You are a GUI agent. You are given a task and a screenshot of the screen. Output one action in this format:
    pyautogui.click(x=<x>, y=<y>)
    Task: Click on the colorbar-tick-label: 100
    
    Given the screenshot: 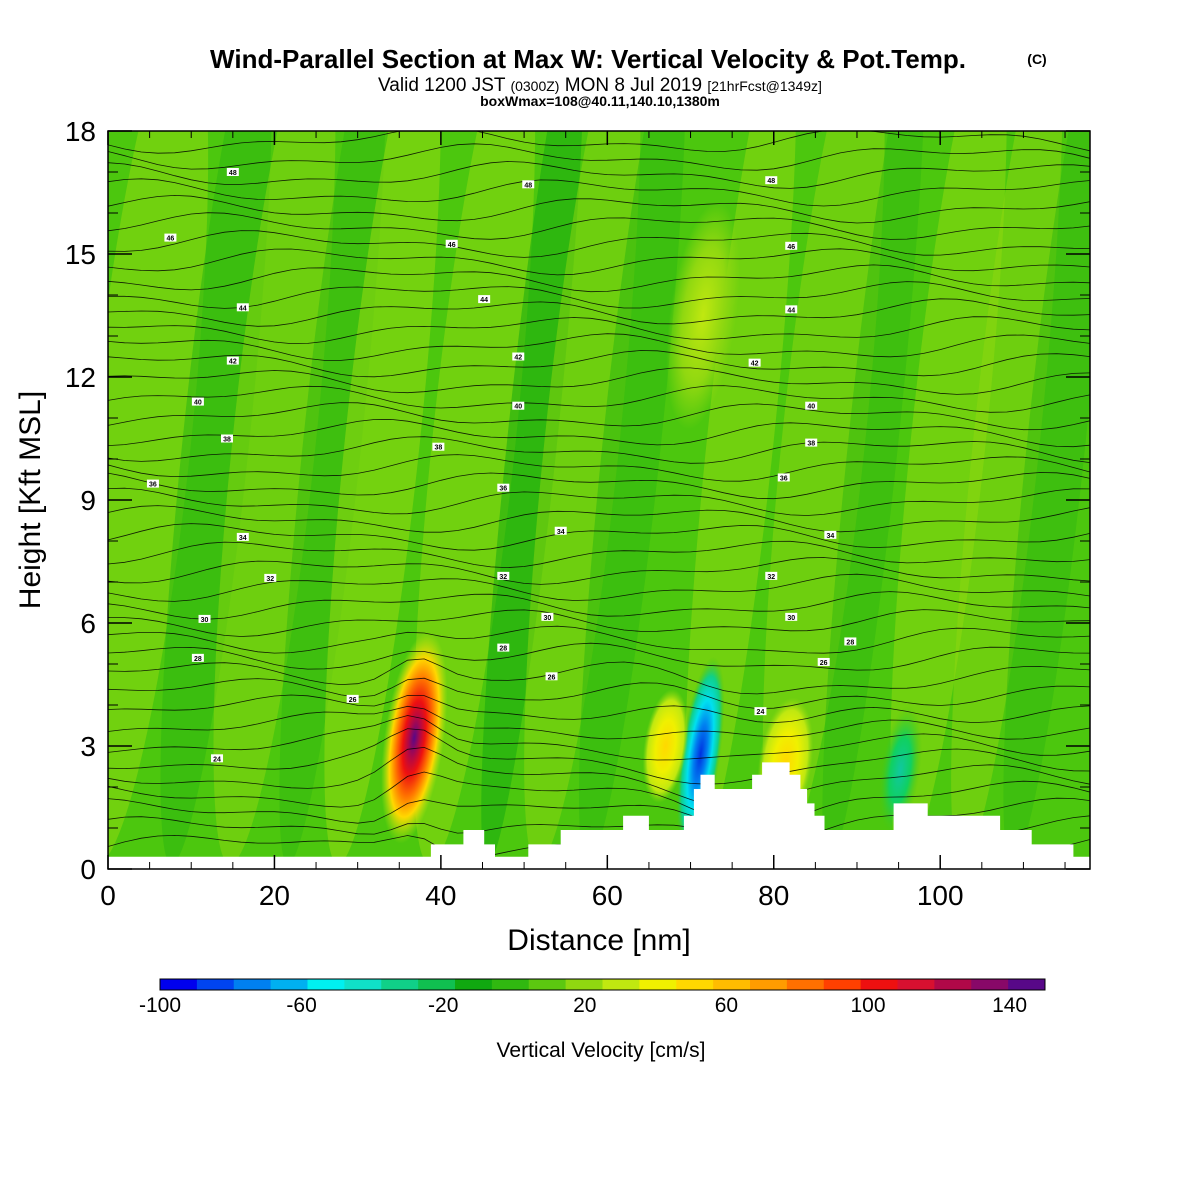 What is the action you would take?
    pyautogui.click(x=867, y=1005)
    